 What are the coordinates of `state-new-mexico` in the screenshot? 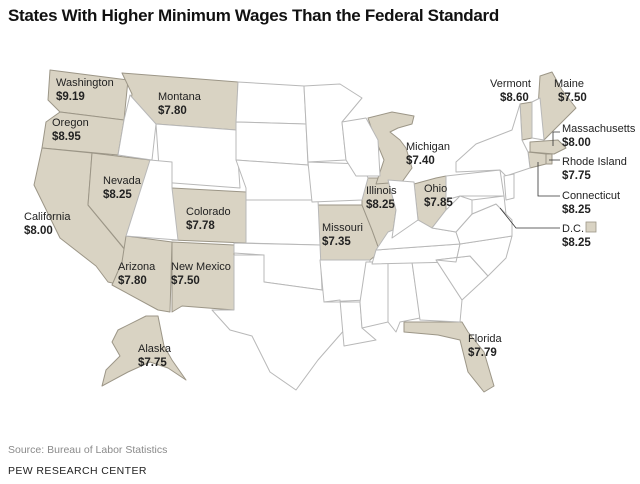 It's located at (203, 277).